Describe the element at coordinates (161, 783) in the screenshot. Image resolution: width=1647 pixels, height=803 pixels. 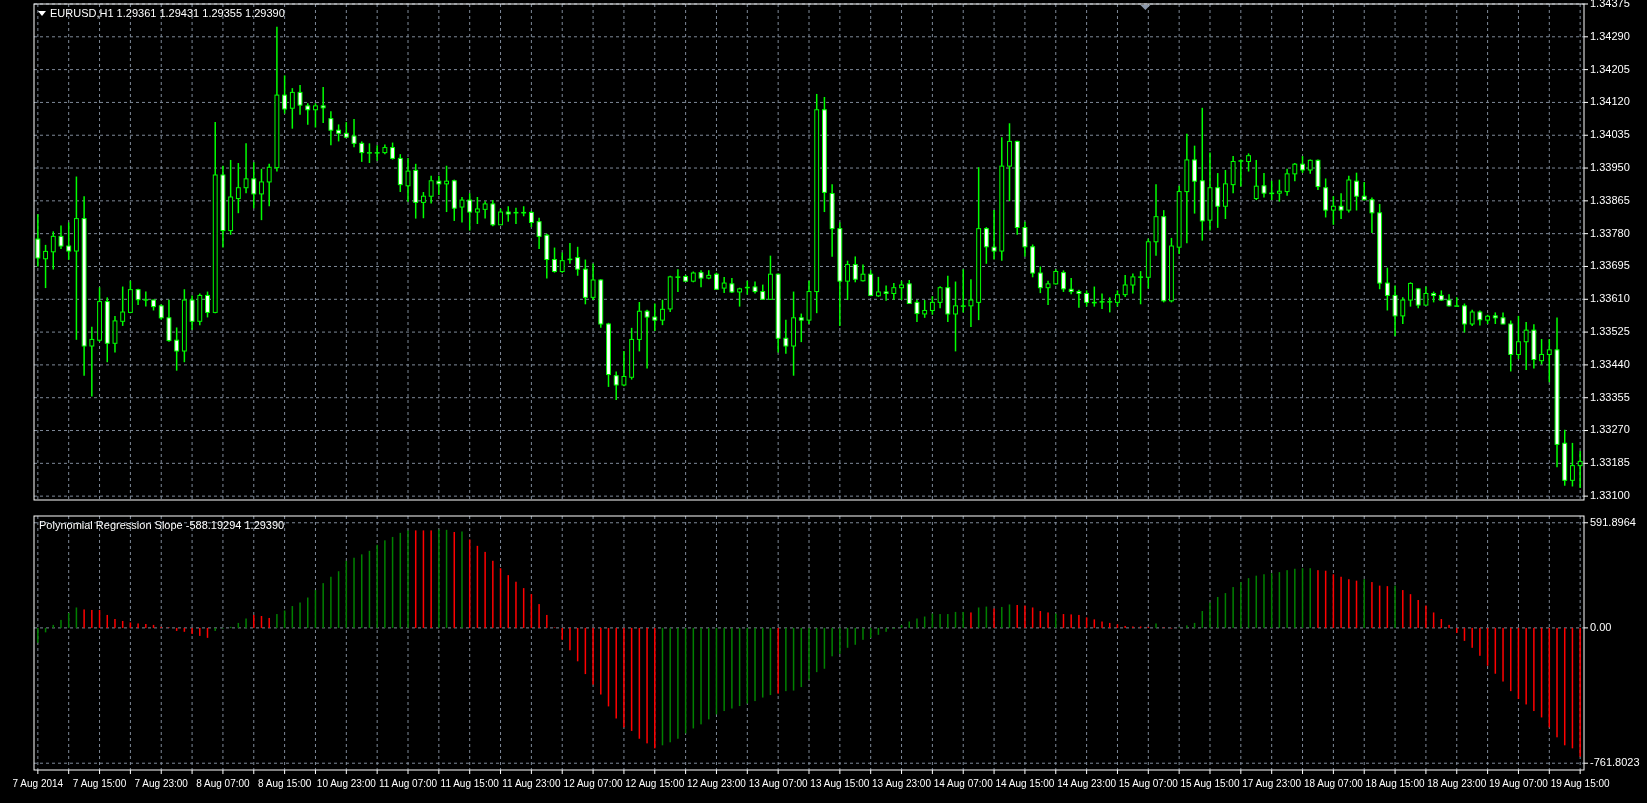
I see `x-tick-label: 7 Aug 23:00` at that location.